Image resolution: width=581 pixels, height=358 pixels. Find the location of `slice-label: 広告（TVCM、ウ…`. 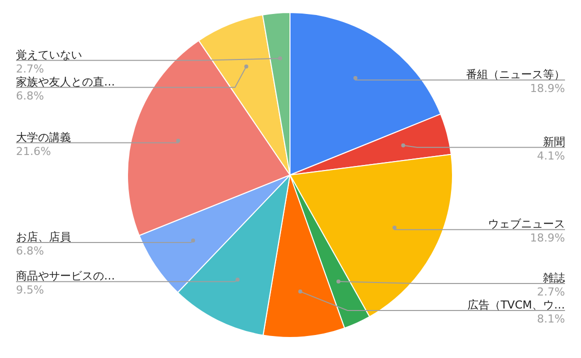

slice-label: 広告（TVCM、ウ… is located at coordinates (516, 305).